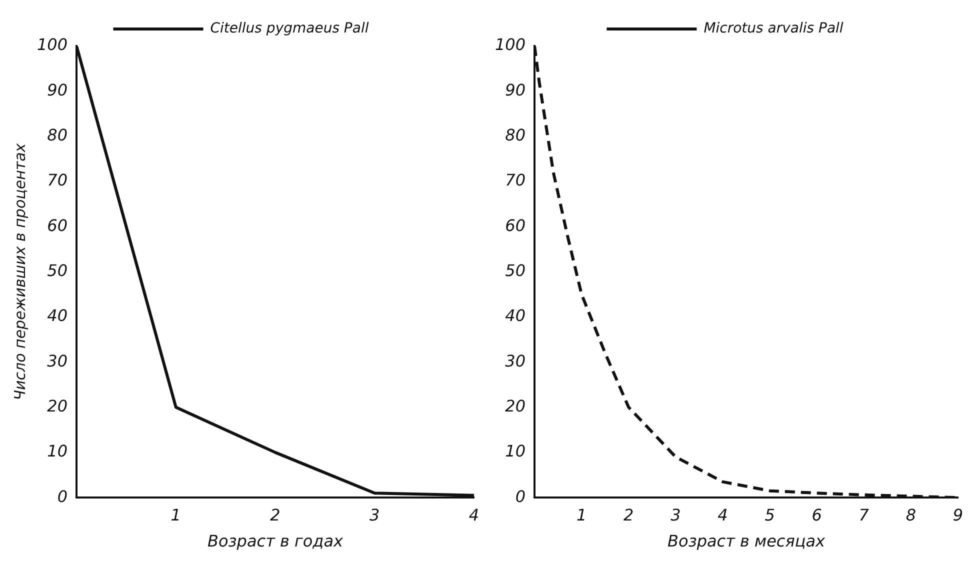 The height and width of the screenshot is (566, 980). What do you see at coordinates (774, 28) in the screenshot?
I see `text: Microtus arvalis Pall` at bounding box center [774, 28].